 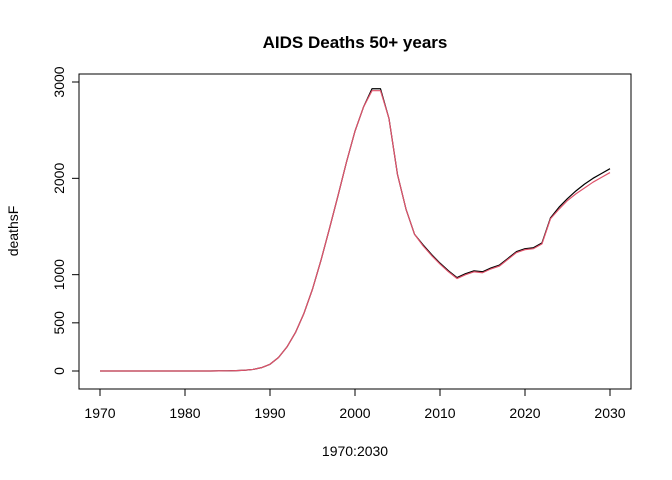 What do you see at coordinates (355, 404) in the screenshot?
I see `x-axis: 1970 1980 1990 2000 2010 2020 2030` at bounding box center [355, 404].